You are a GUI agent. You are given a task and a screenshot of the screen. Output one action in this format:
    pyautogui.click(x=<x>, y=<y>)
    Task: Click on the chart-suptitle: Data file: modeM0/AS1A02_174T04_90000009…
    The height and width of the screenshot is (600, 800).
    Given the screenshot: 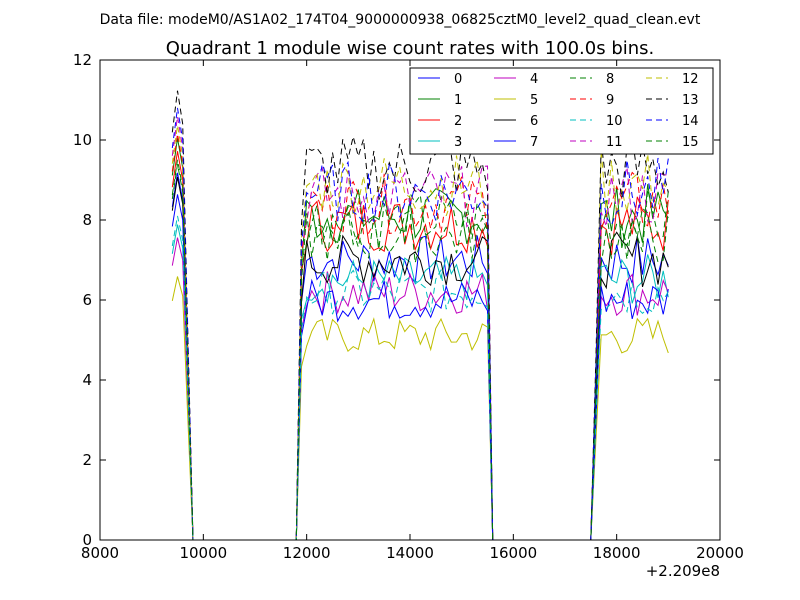 What is the action you would take?
    pyautogui.click(x=400, y=20)
    